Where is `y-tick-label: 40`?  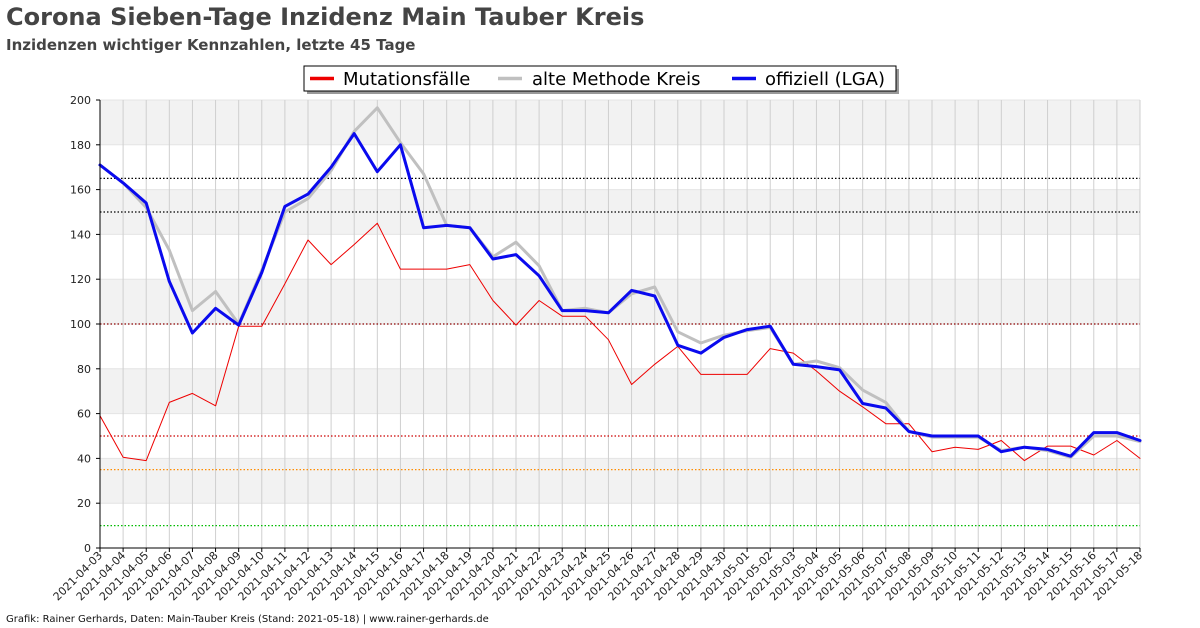
y-tick-label: 40 is located at coordinates (84, 458).